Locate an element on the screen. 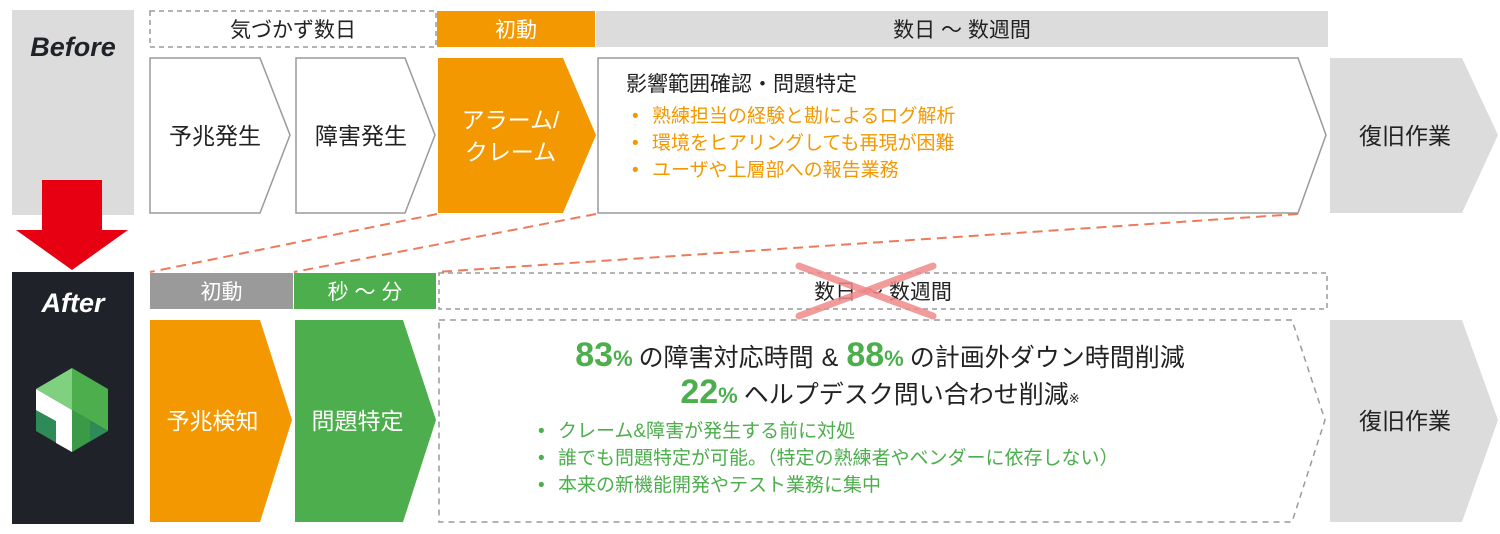 The height and width of the screenshot is (534, 1500). results-bullet-3: 本来の新機能開発やテスト業務に集中 is located at coordinates (921, 485).